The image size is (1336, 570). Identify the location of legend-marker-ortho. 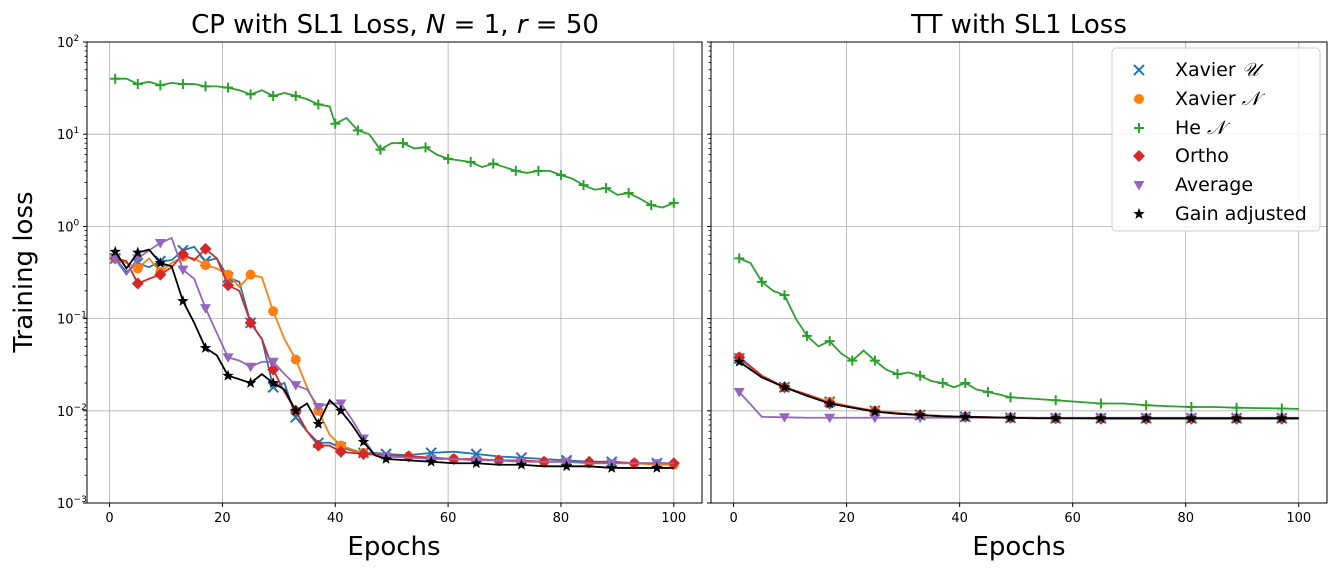
(1139, 156).